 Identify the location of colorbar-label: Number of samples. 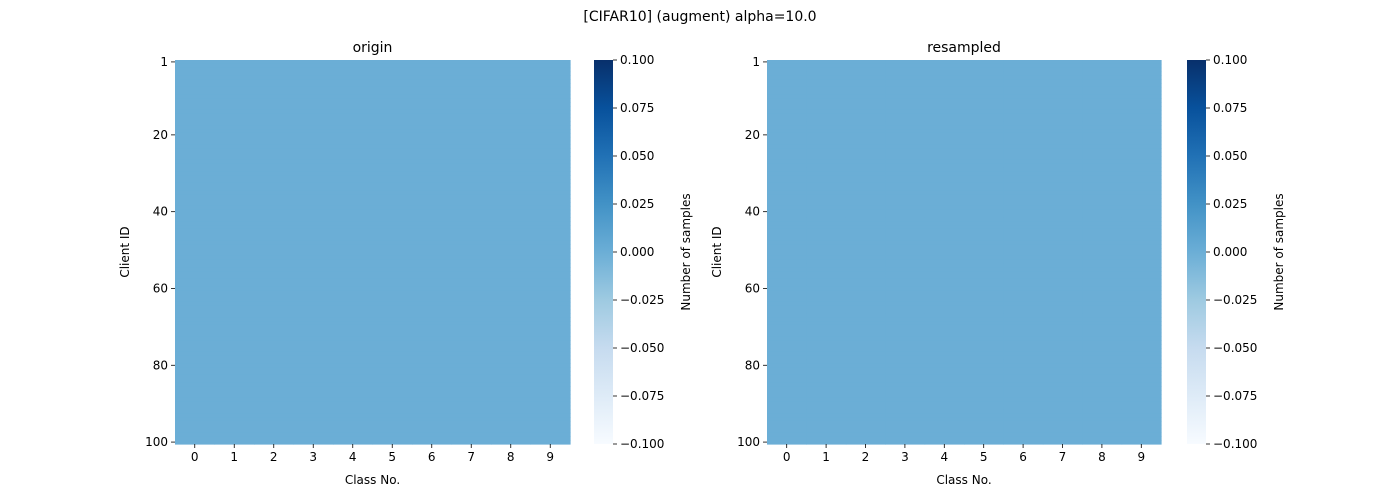
(1279, 251).